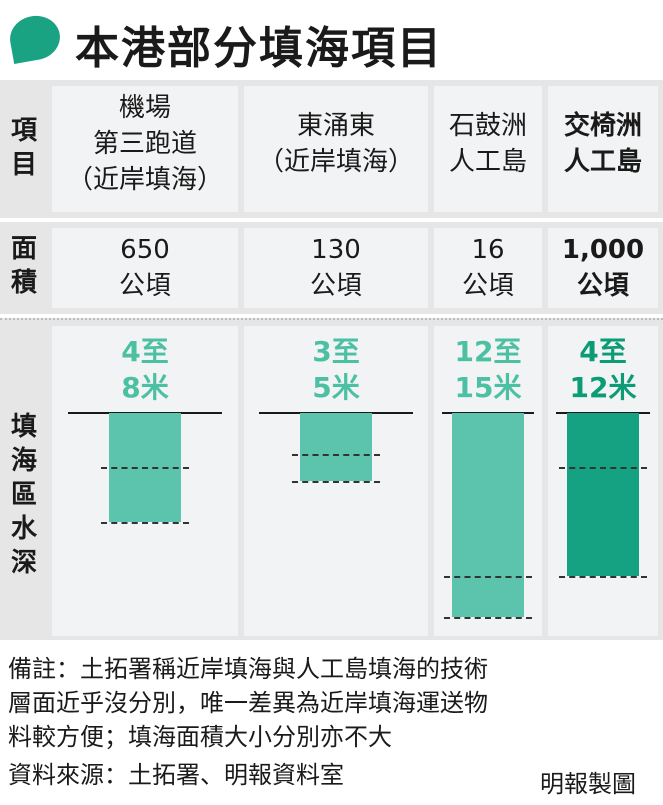 Image resolution: width=663 pixels, height=805 pixels. What do you see at coordinates (602, 162) in the screenshot?
I see `column-header-3-line-2: 人工島` at bounding box center [602, 162].